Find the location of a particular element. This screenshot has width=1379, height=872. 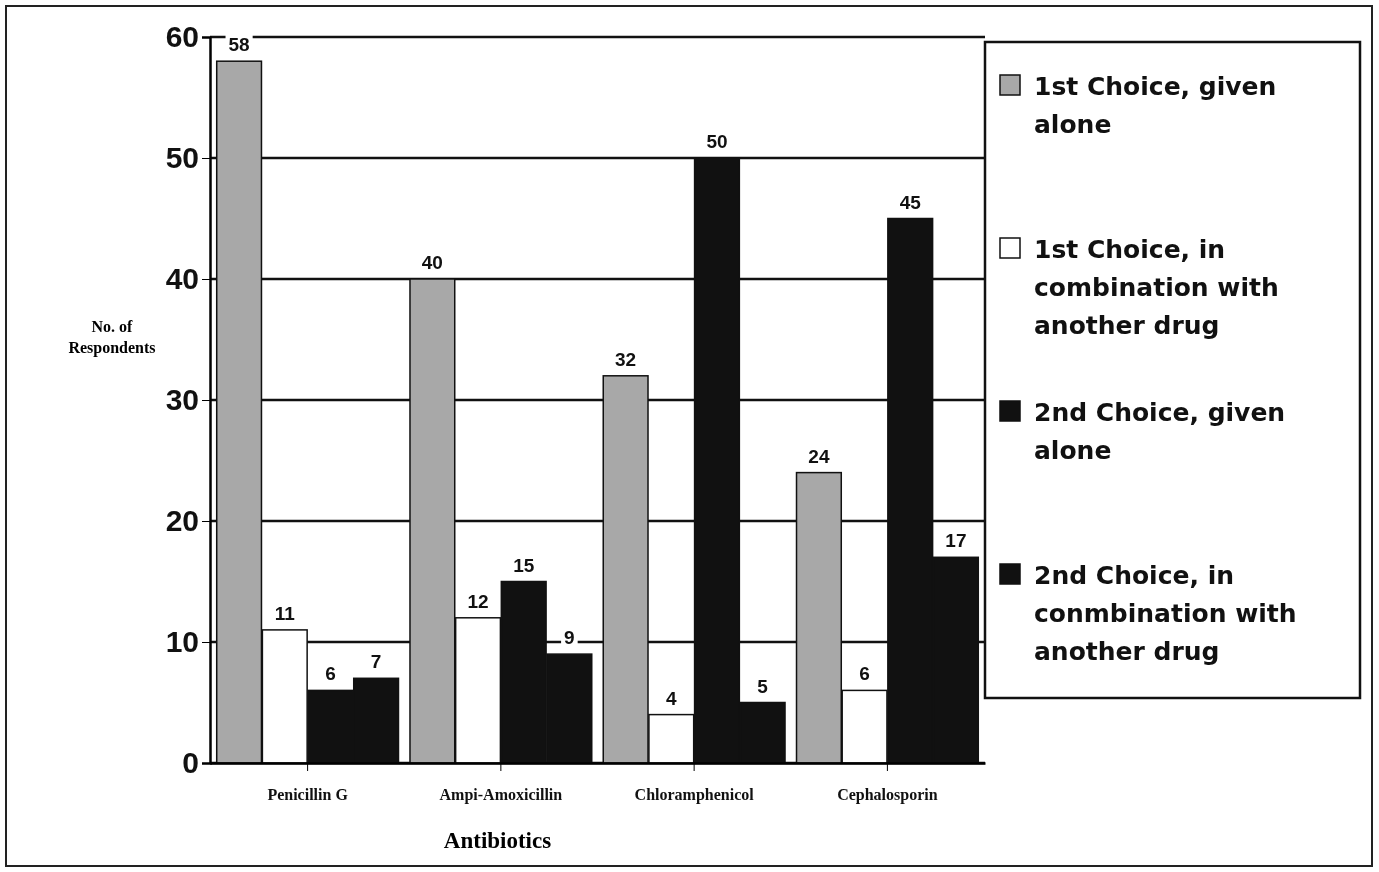

data-label: 5 is located at coordinates (763, 686).